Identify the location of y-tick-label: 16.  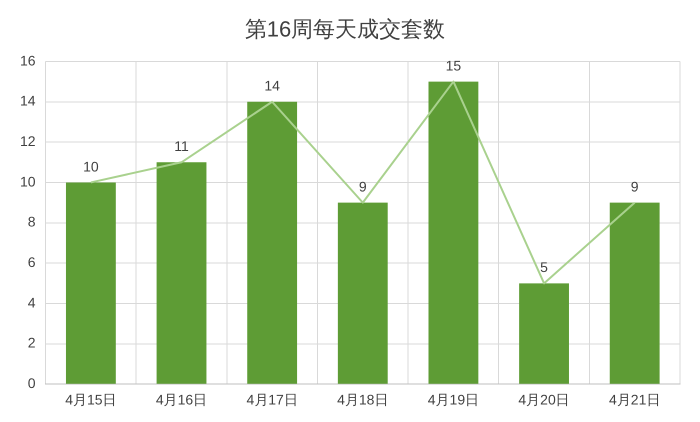
(28, 60).